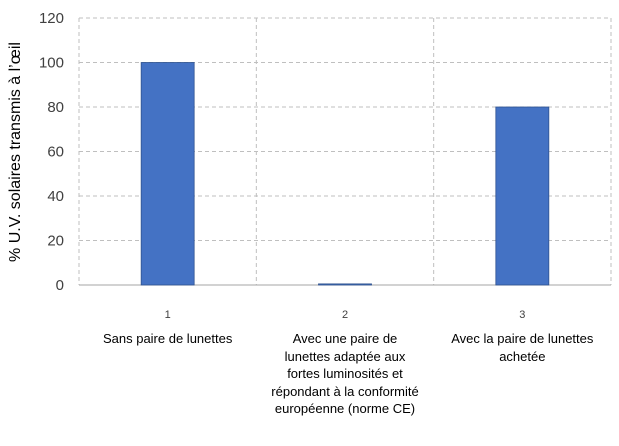 Image resolution: width=619 pixels, height=446 pixels. I want to click on y-tick-label-0: 0, so click(60, 285).